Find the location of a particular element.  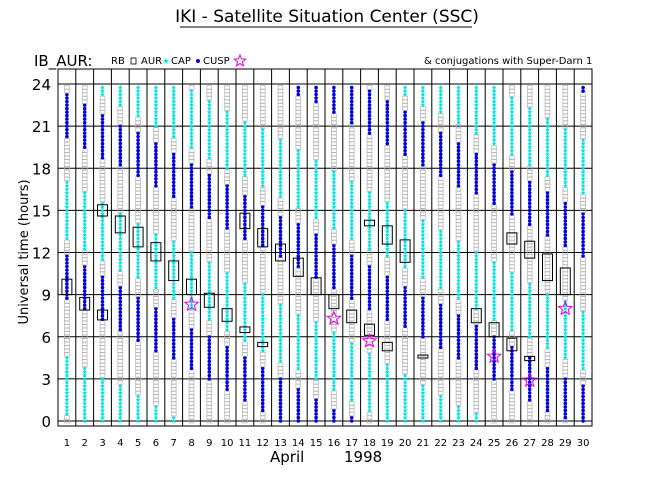

x-tick-label: 28 is located at coordinates (547, 443).